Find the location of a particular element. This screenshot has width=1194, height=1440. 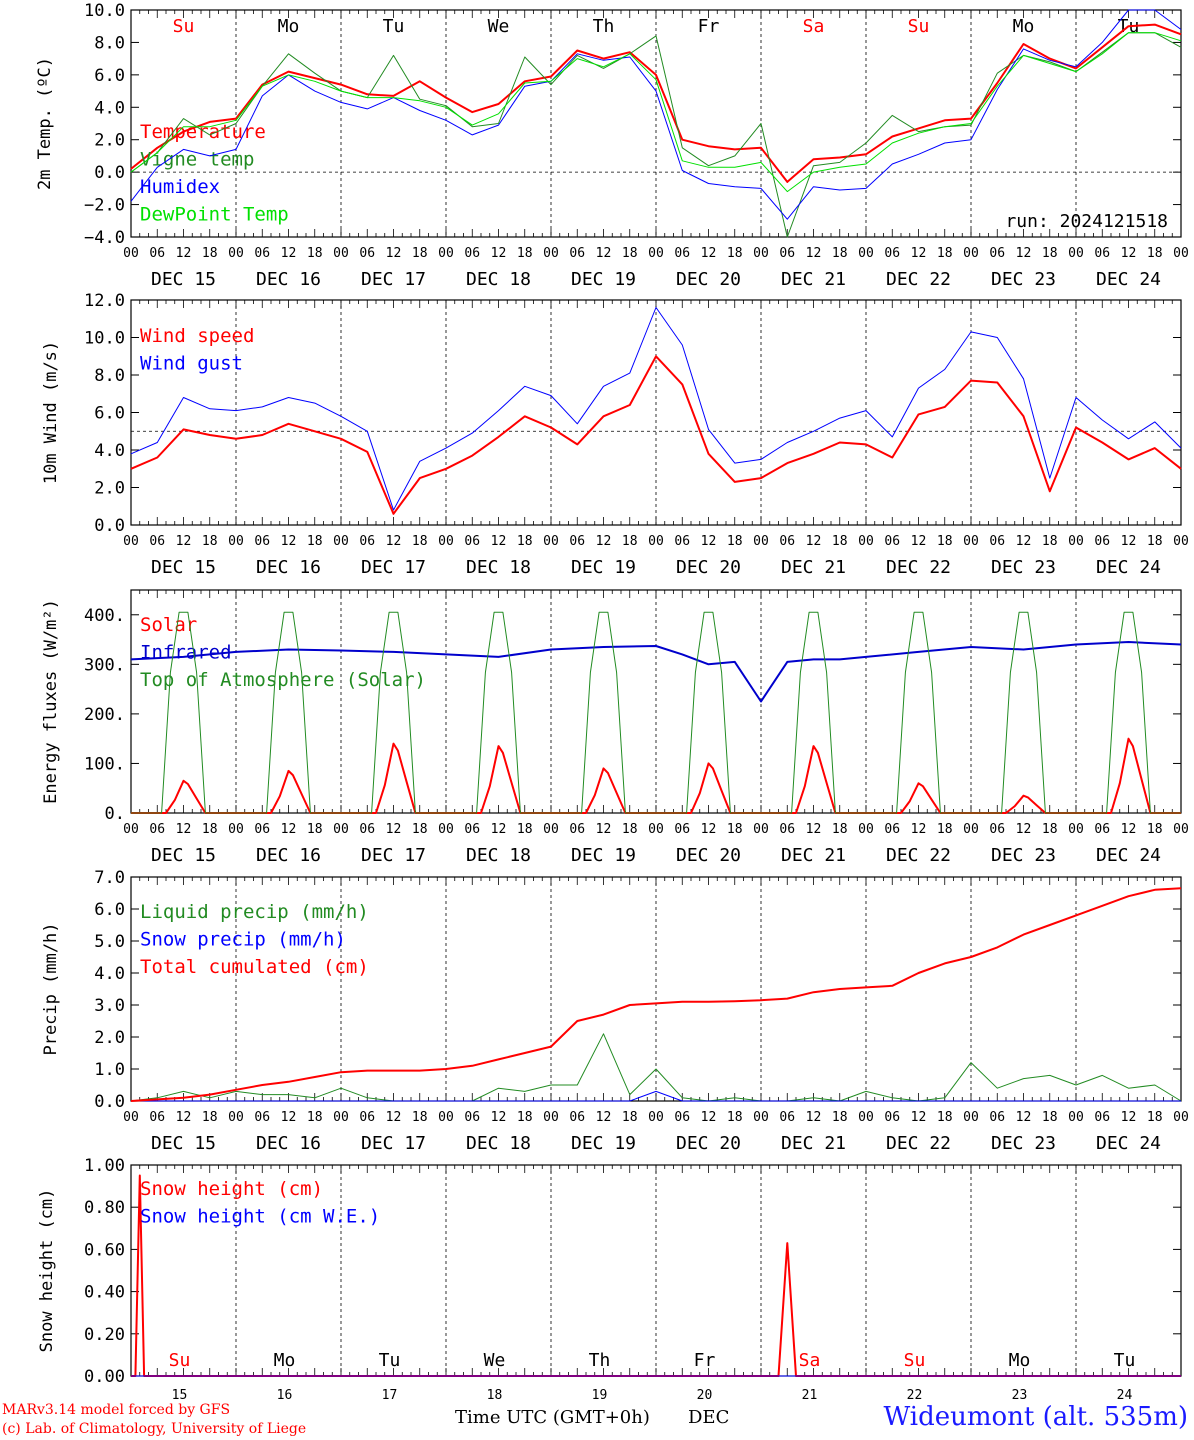

y-tick-label: 0.80 is located at coordinates (104, 1208).